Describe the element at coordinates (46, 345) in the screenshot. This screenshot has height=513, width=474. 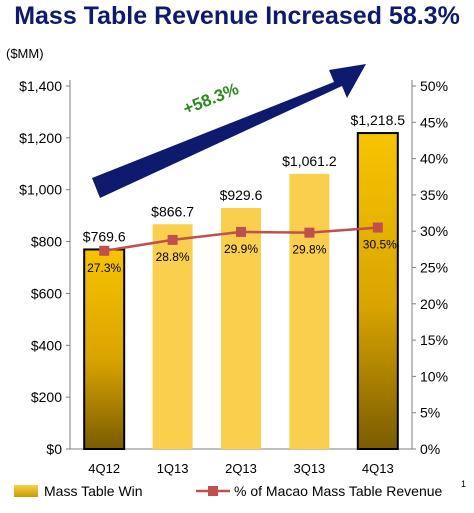
I see `y-tick-label: $400` at that location.